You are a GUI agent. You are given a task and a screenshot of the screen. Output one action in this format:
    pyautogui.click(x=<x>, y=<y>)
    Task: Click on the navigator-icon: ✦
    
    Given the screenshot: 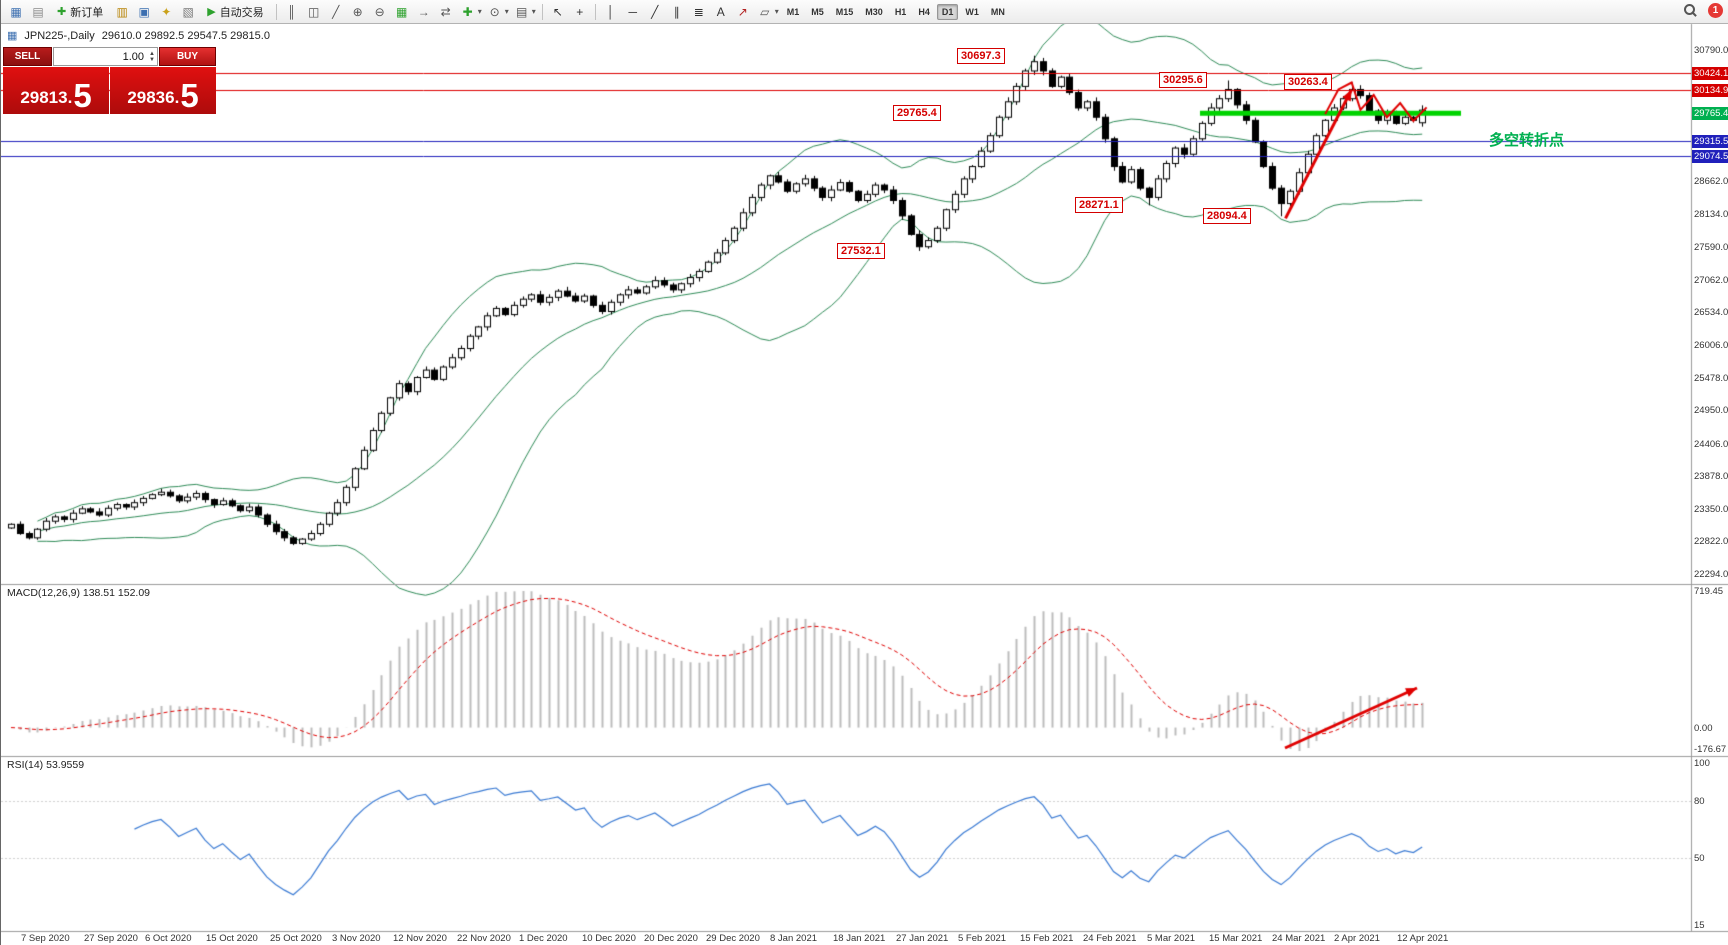 What is the action you would take?
    pyautogui.click(x=166, y=11)
    